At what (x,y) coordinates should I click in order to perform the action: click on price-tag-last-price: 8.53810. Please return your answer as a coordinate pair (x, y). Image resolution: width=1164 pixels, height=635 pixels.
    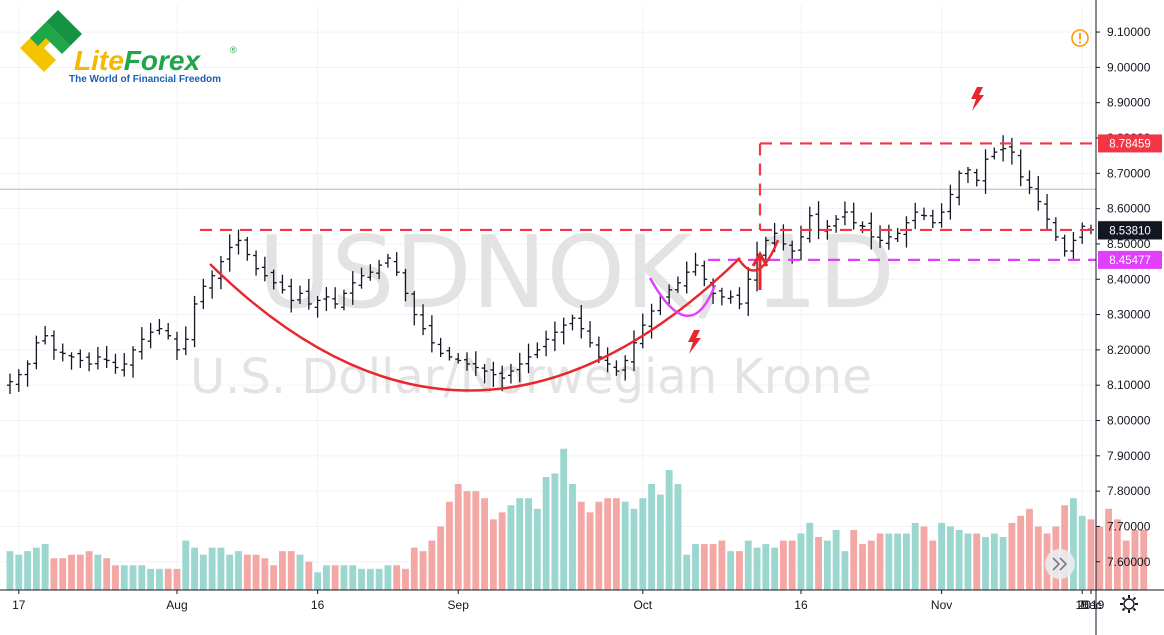
    Looking at the image, I should click on (1130, 230).